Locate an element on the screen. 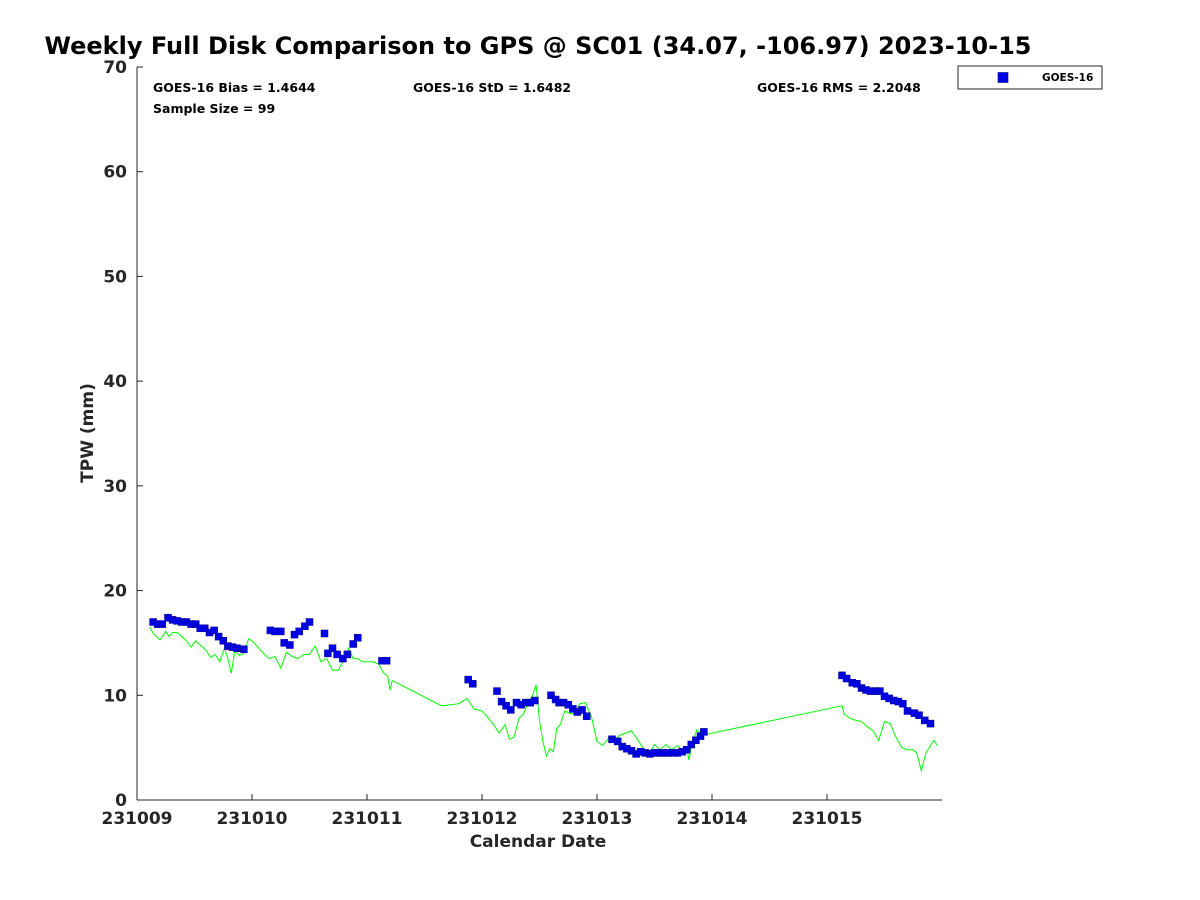 Image resolution: width=1200 pixels, height=900 pixels. std-text: GOES-16 StD = 1.6482 is located at coordinates (492, 87).